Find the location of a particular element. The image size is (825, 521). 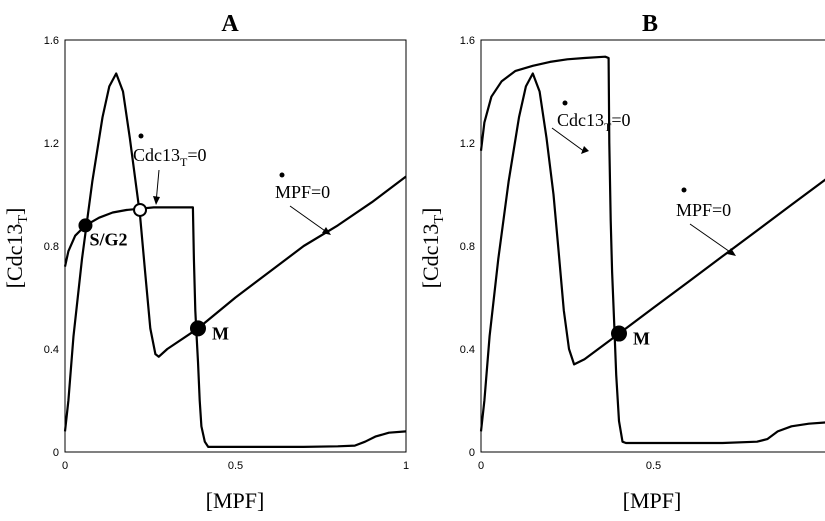

panel-a-x-tick-label: 0 is located at coordinates (65, 466).